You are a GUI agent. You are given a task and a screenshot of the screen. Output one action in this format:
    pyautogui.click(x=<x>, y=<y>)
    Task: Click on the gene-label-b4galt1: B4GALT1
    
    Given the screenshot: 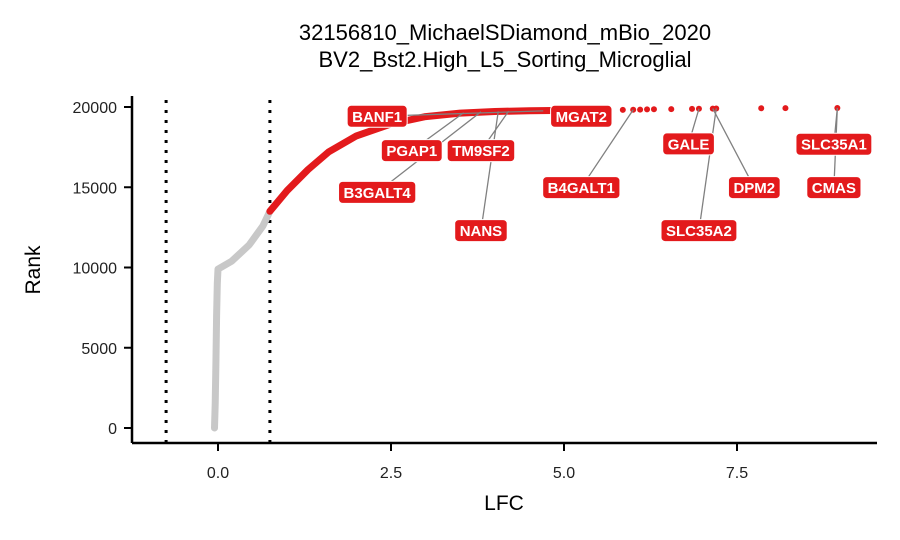 What is the action you would take?
    pyautogui.click(x=581, y=188)
    